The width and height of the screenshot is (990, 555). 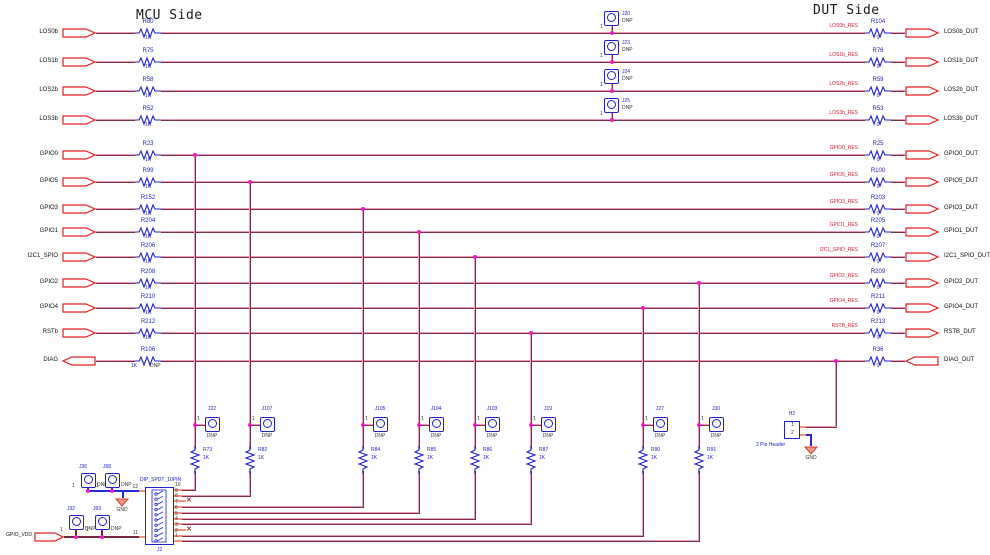 What do you see at coordinates (195, 460) in the screenshot?
I see `resistor-R73` at bounding box center [195, 460].